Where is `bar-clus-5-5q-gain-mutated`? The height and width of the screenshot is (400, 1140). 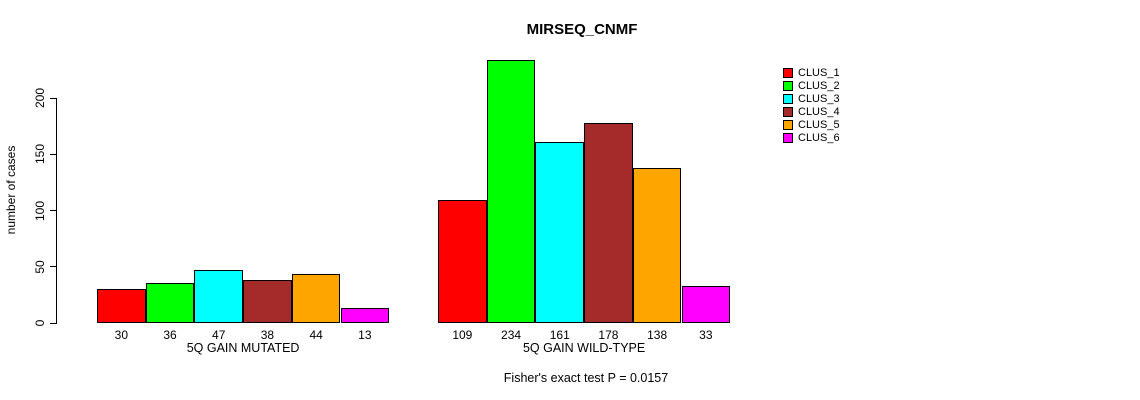
bar-clus-5-5q-gain-mutated is located at coordinates (316, 298).